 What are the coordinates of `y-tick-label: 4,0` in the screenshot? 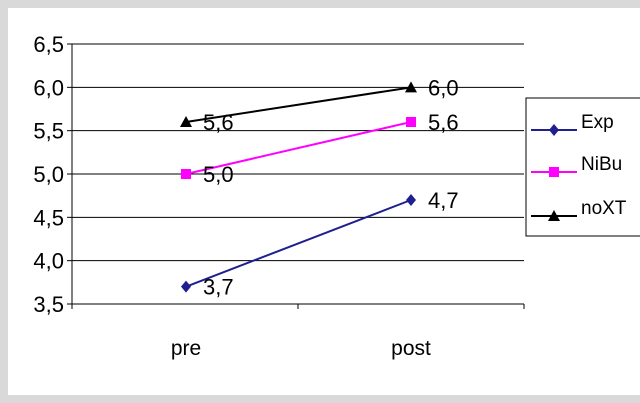 It's located at (48, 261).